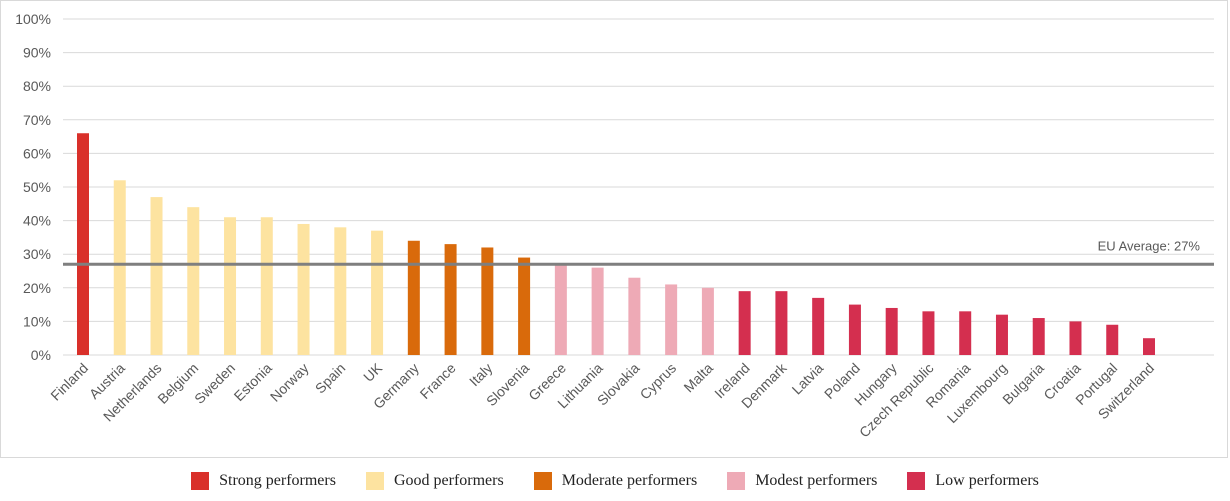 Image resolution: width=1230 pixels, height=501 pixels. I want to click on bar-lithuania, so click(597, 311).